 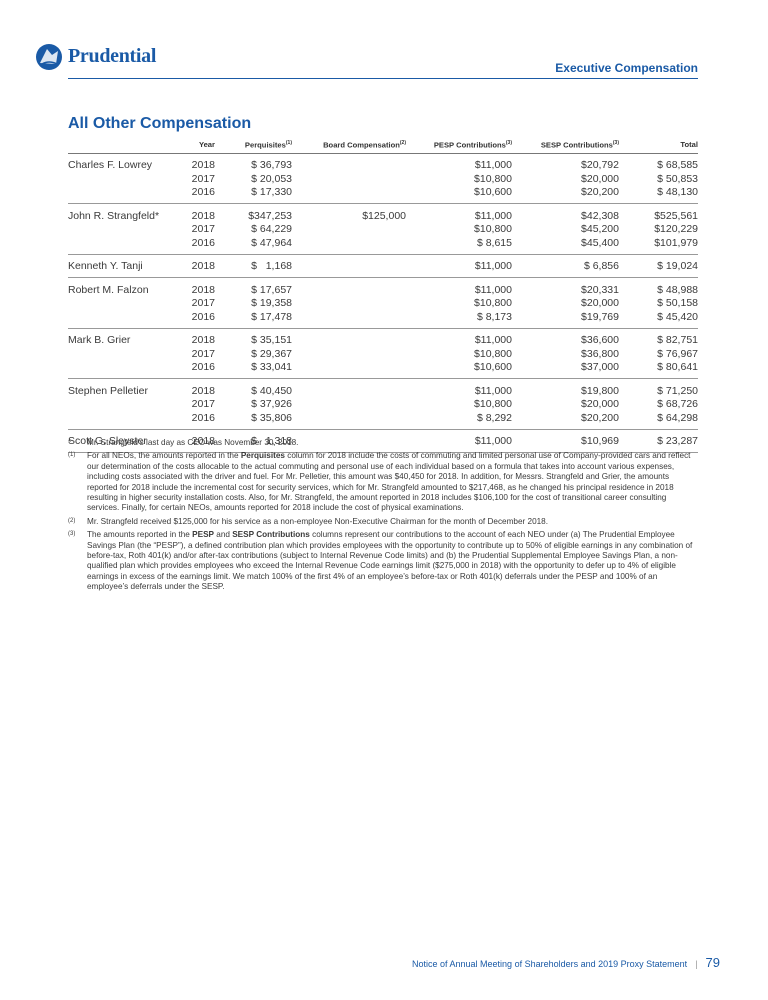 What do you see at coordinates (197, 354) in the screenshot?
I see `value-cell: 2017` at bounding box center [197, 354].